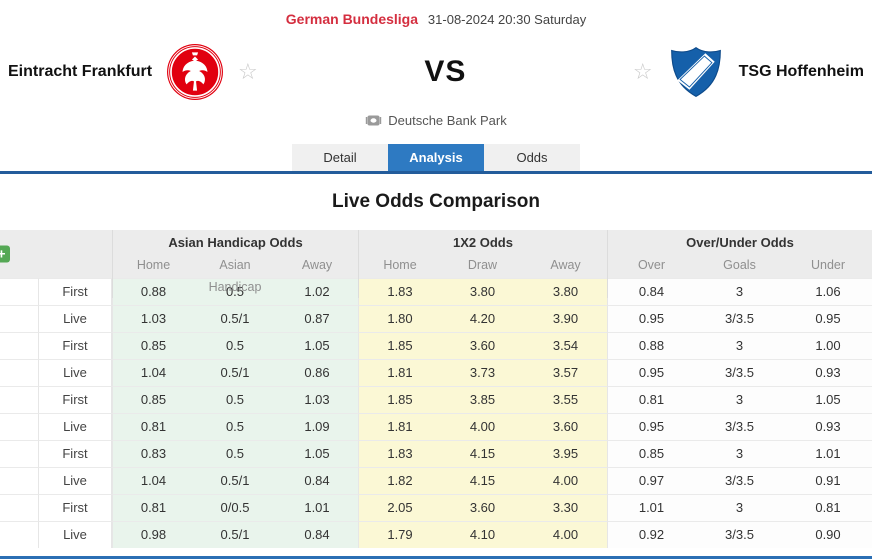  Describe the element at coordinates (801, 71) in the screenshot. I see `away-team-name: TSG Hoffenheim` at that location.